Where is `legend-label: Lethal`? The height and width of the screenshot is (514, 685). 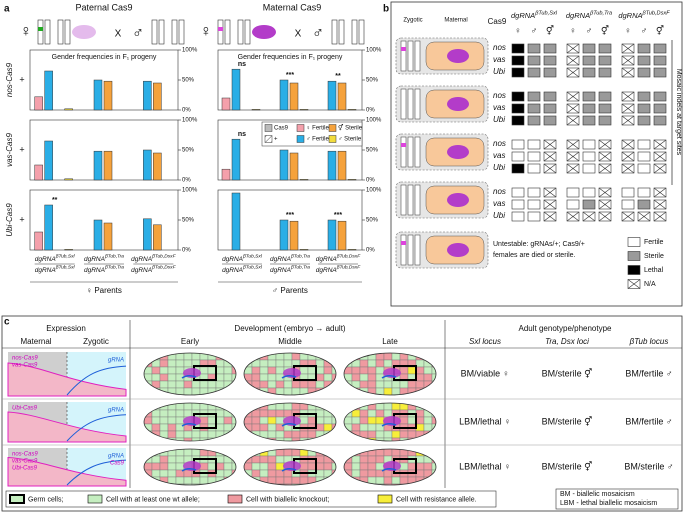
legend-label: Lethal is located at coordinates (654, 270).